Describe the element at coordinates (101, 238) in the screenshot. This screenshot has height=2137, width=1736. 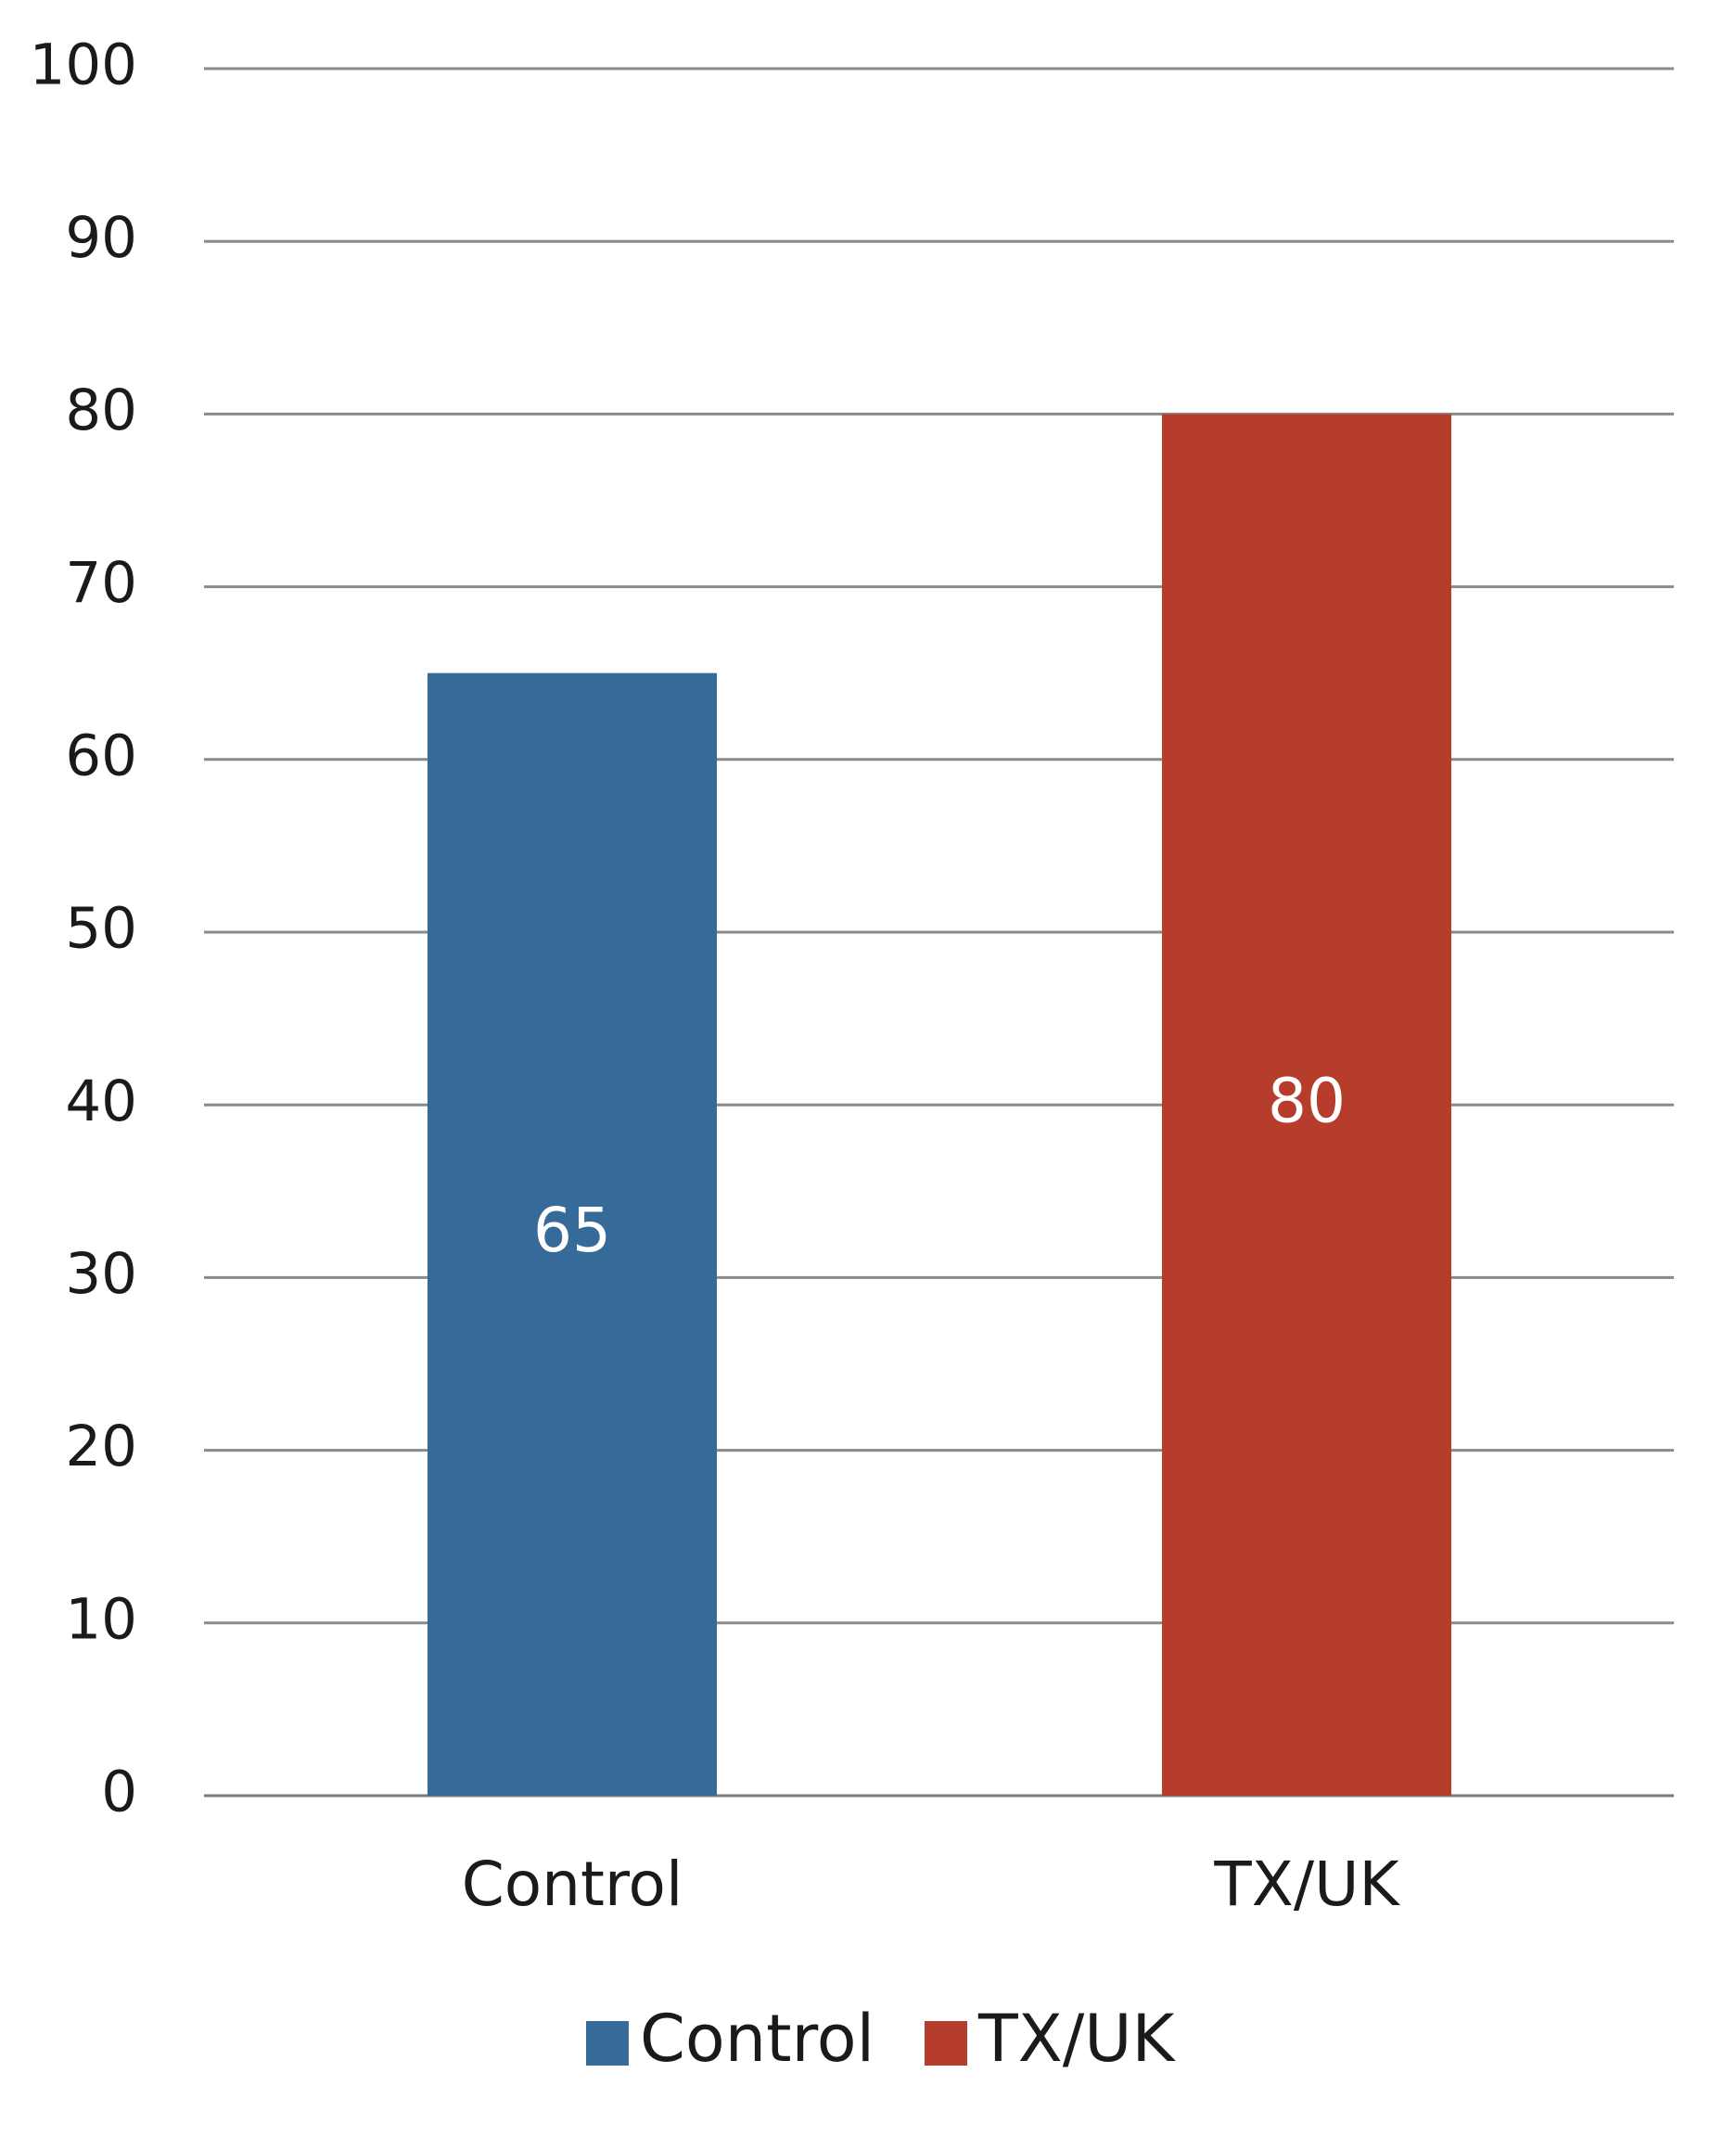
I see `y-tick-label-90: 90` at that location.